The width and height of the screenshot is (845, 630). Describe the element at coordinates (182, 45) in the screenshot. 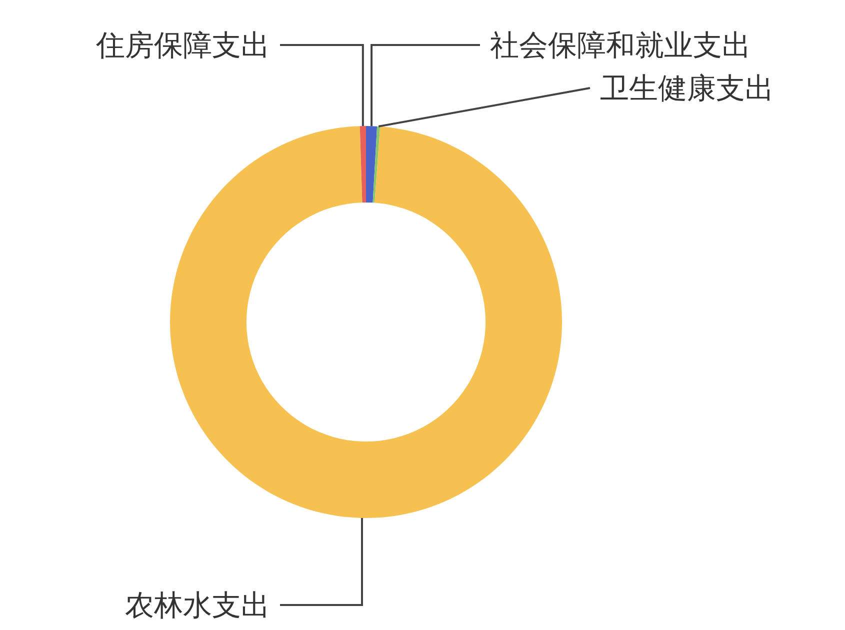

I see `slice-label: 住房保障支出` at that location.